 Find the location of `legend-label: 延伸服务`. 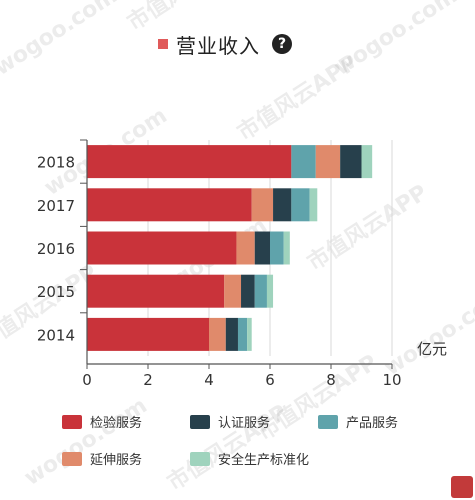

legend-label: 延伸服务 is located at coordinates (116, 460).